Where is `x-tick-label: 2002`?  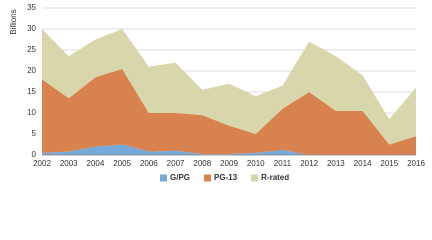
x-tick-label: 2002 is located at coordinates (42, 163).